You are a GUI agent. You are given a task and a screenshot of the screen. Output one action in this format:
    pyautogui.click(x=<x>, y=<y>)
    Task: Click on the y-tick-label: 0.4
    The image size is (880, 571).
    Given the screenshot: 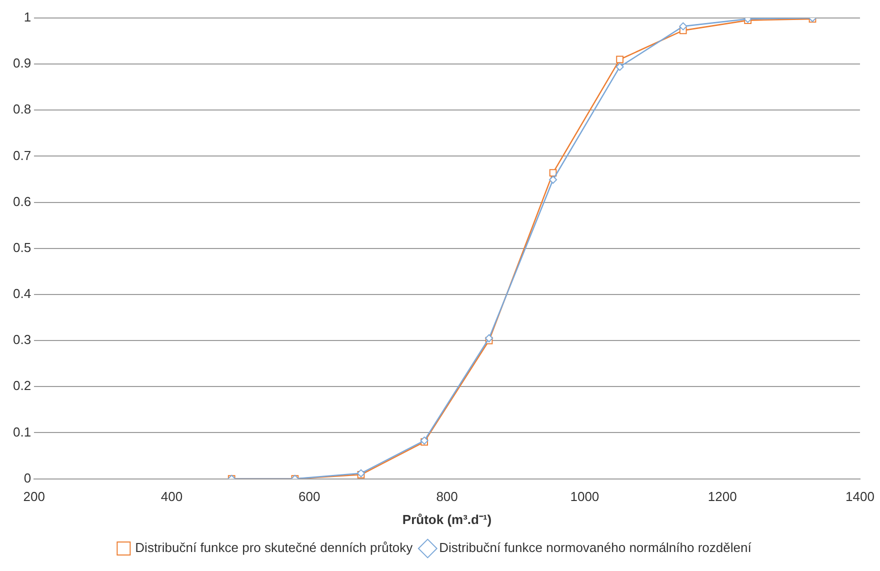 What is the action you would take?
    pyautogui.click(x=22, y=294)
    